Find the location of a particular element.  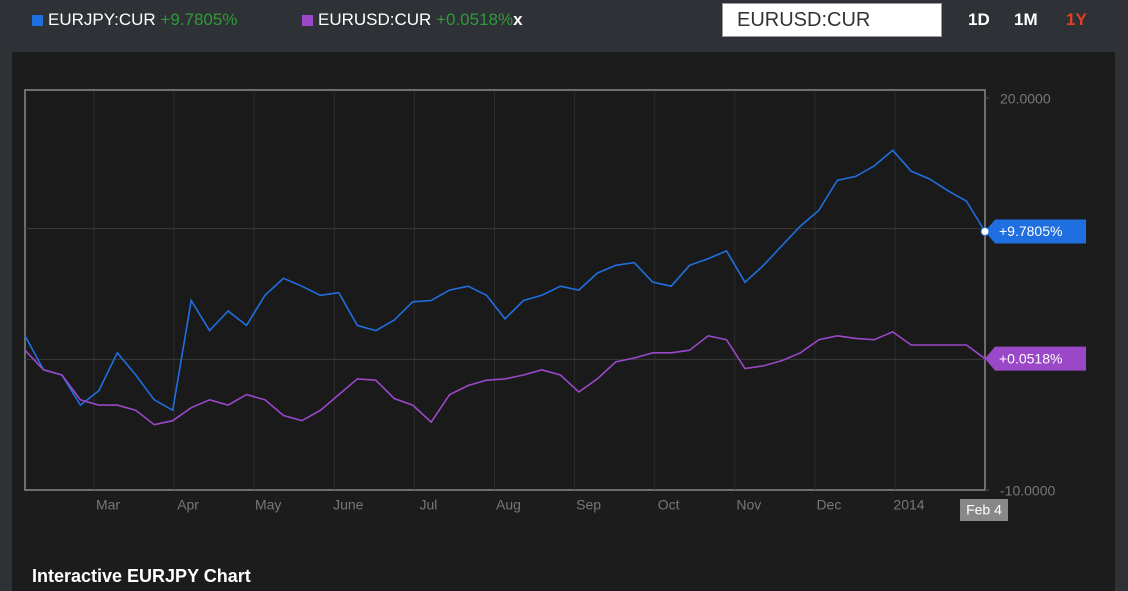

end-date-label: Feb 4 is located at coordinates (984, 510).